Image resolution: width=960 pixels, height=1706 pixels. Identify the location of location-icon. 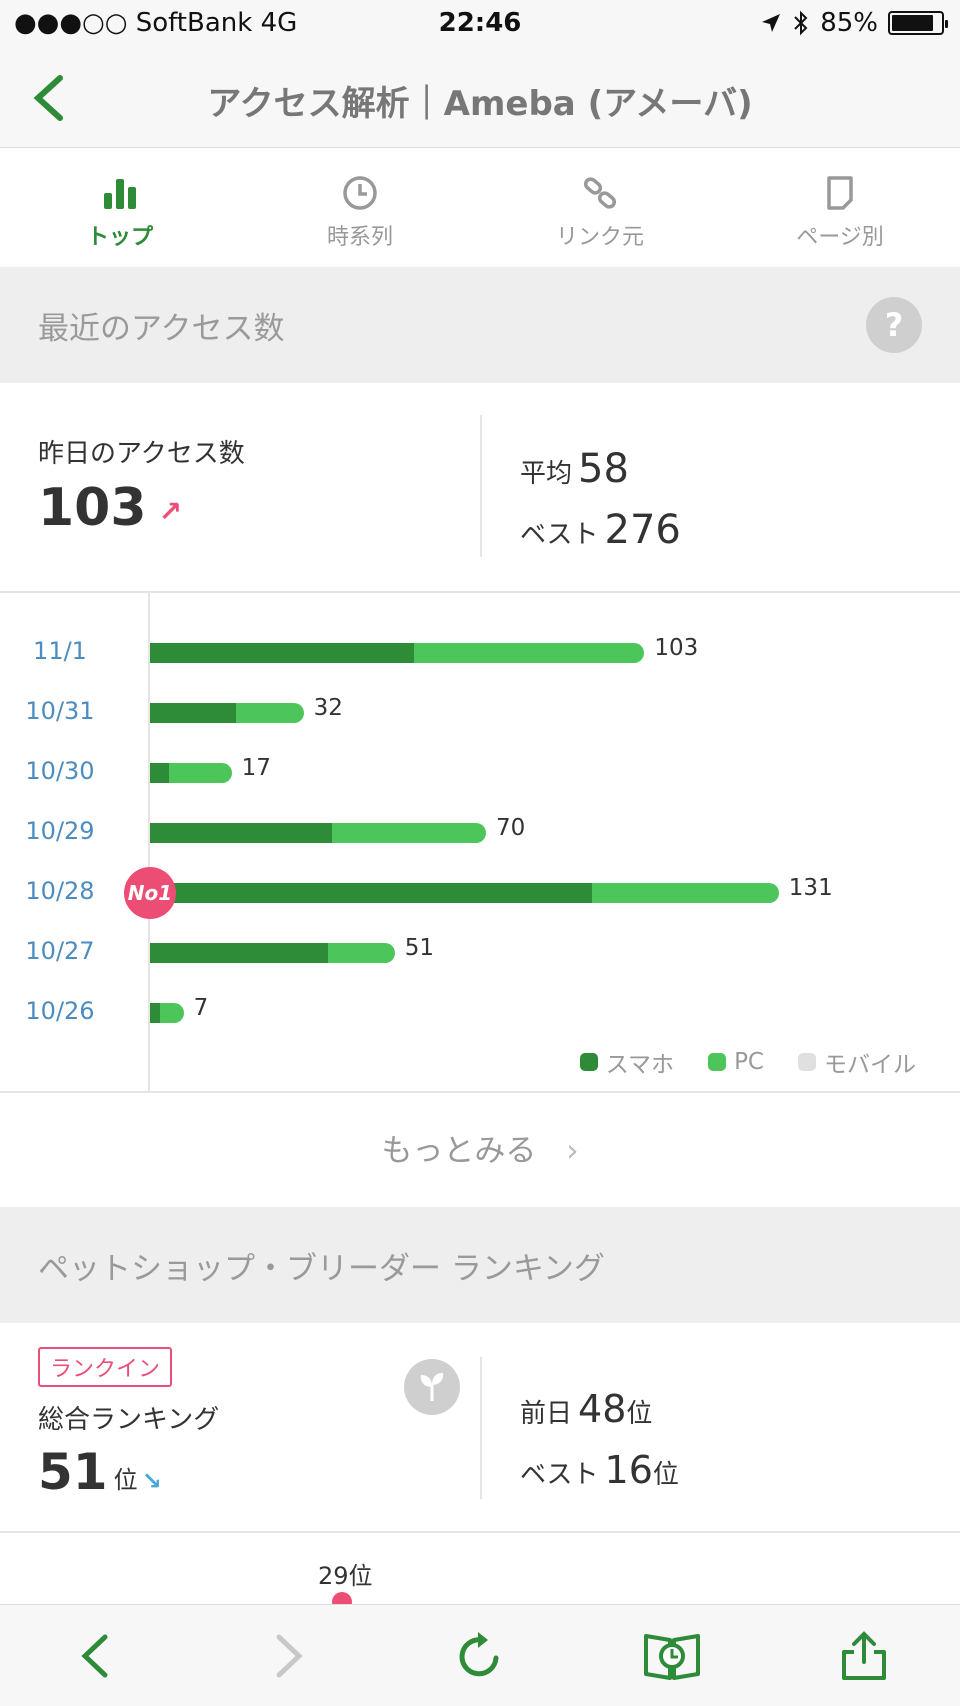
(771, 23).